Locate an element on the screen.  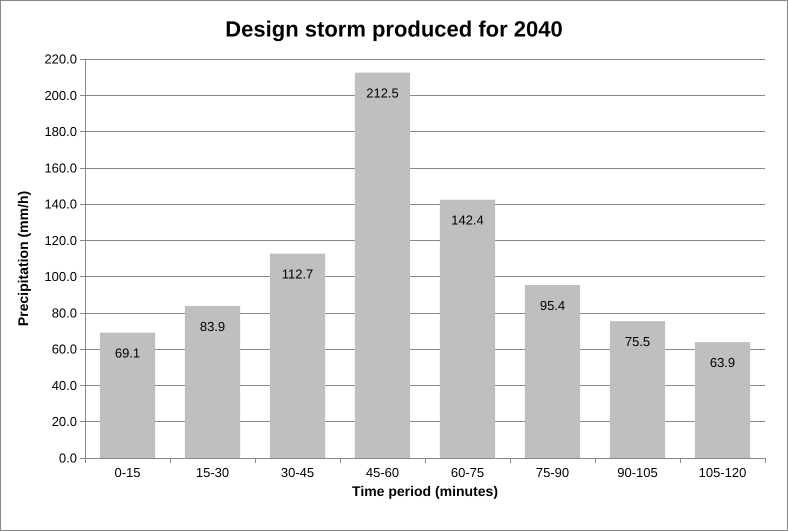
x-tick-label: 45-60 is located at coordinates (383, 472).